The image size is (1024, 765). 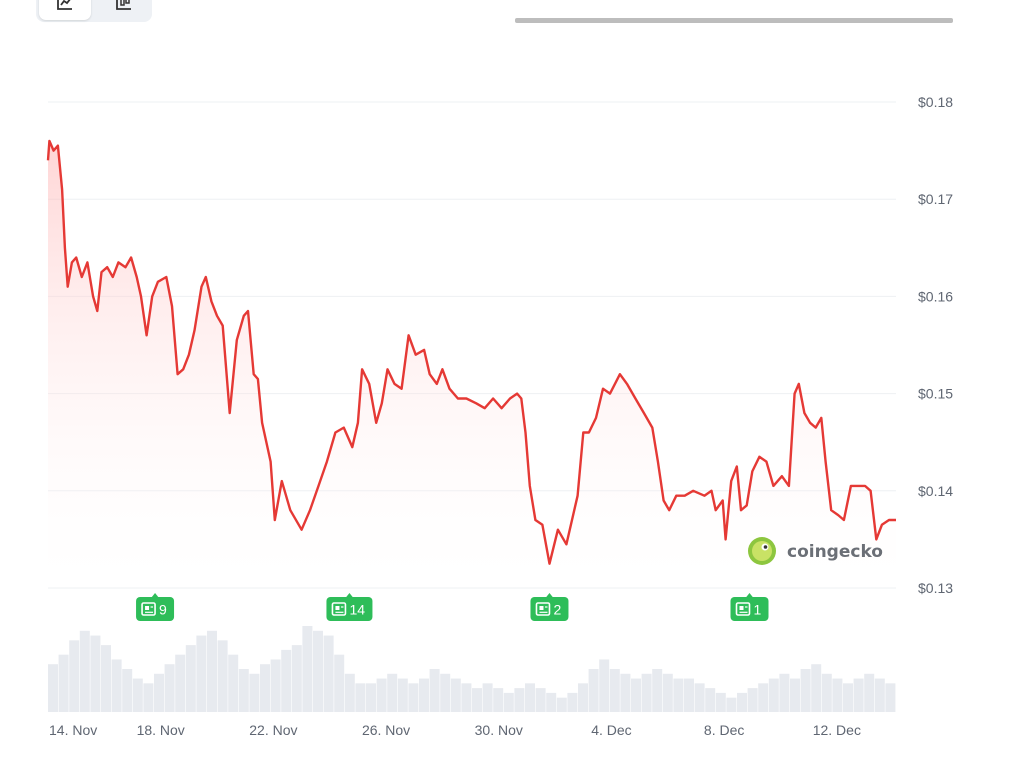 What do you see at coordinates (163, 610) in the screenshot?
I see `news-count: 9` at bounding box center [163, 610].